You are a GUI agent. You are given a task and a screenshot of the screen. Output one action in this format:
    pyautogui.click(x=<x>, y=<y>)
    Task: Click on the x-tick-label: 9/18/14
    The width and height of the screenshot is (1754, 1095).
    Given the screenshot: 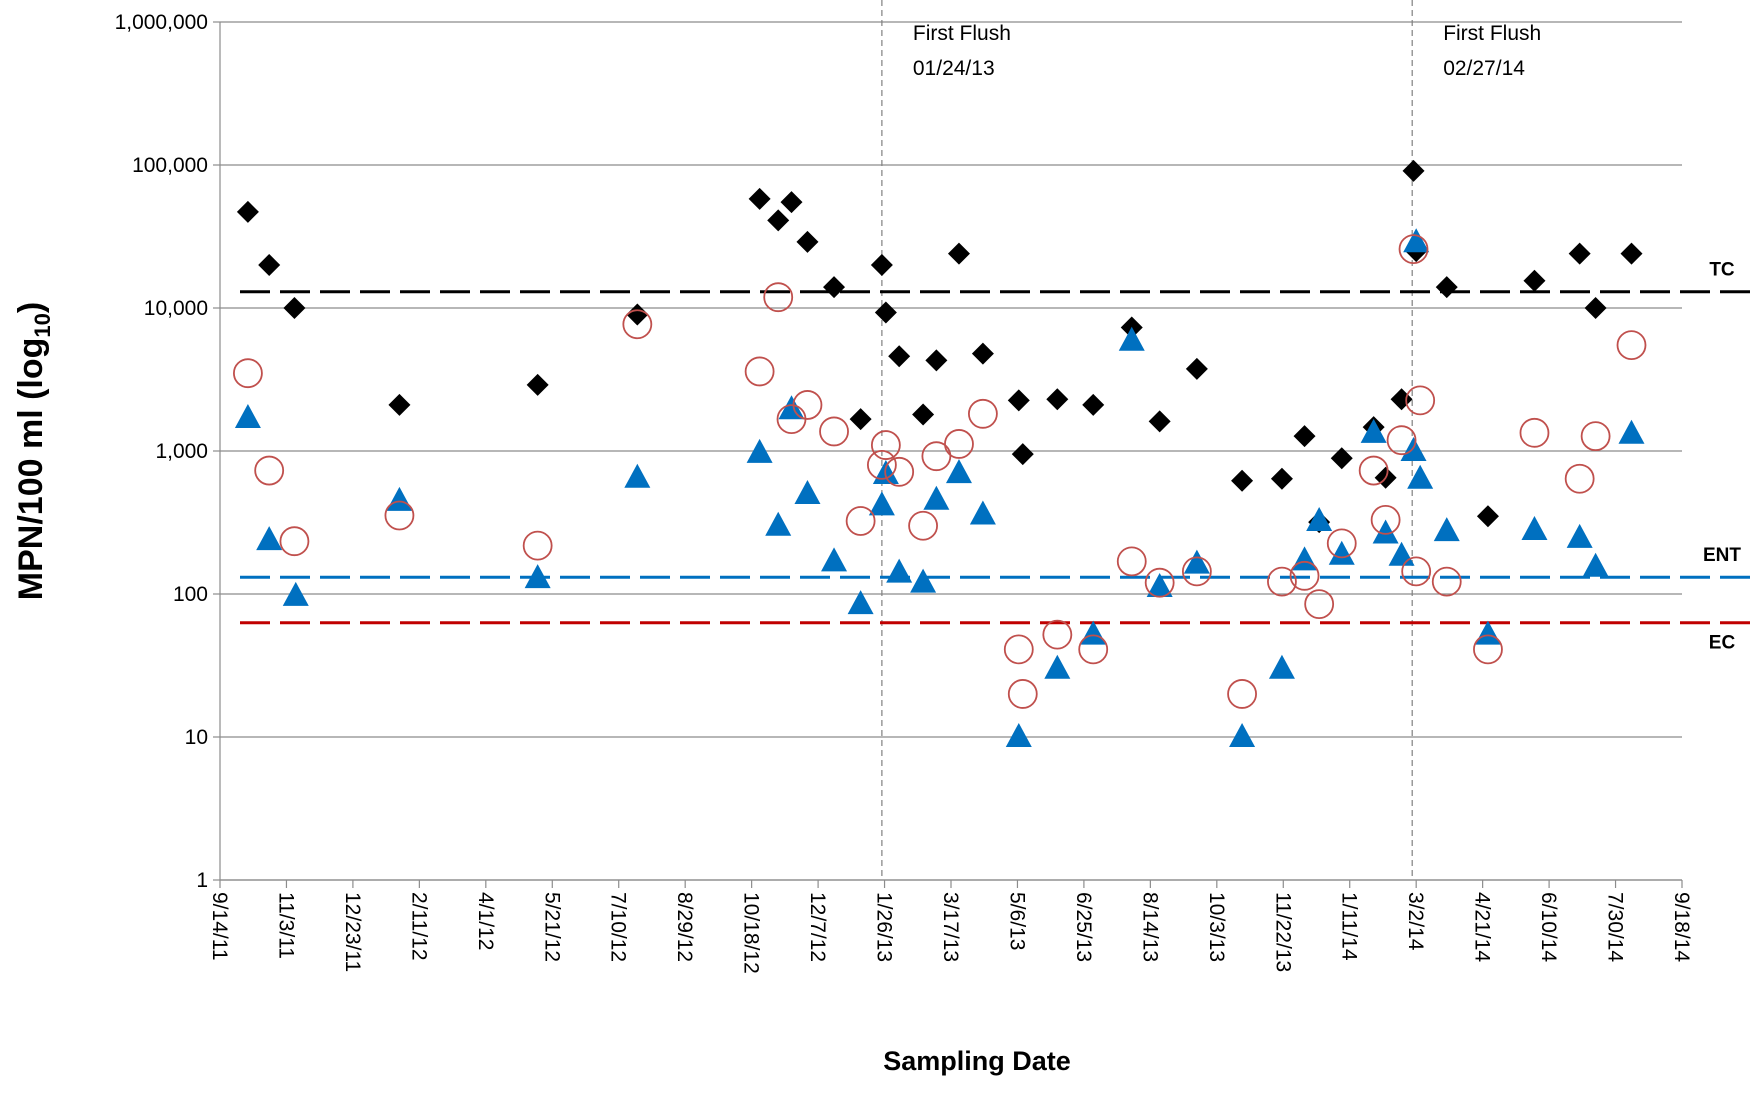 What is the action you would take?
    pyautogui.click(x=1681, y=927)
    